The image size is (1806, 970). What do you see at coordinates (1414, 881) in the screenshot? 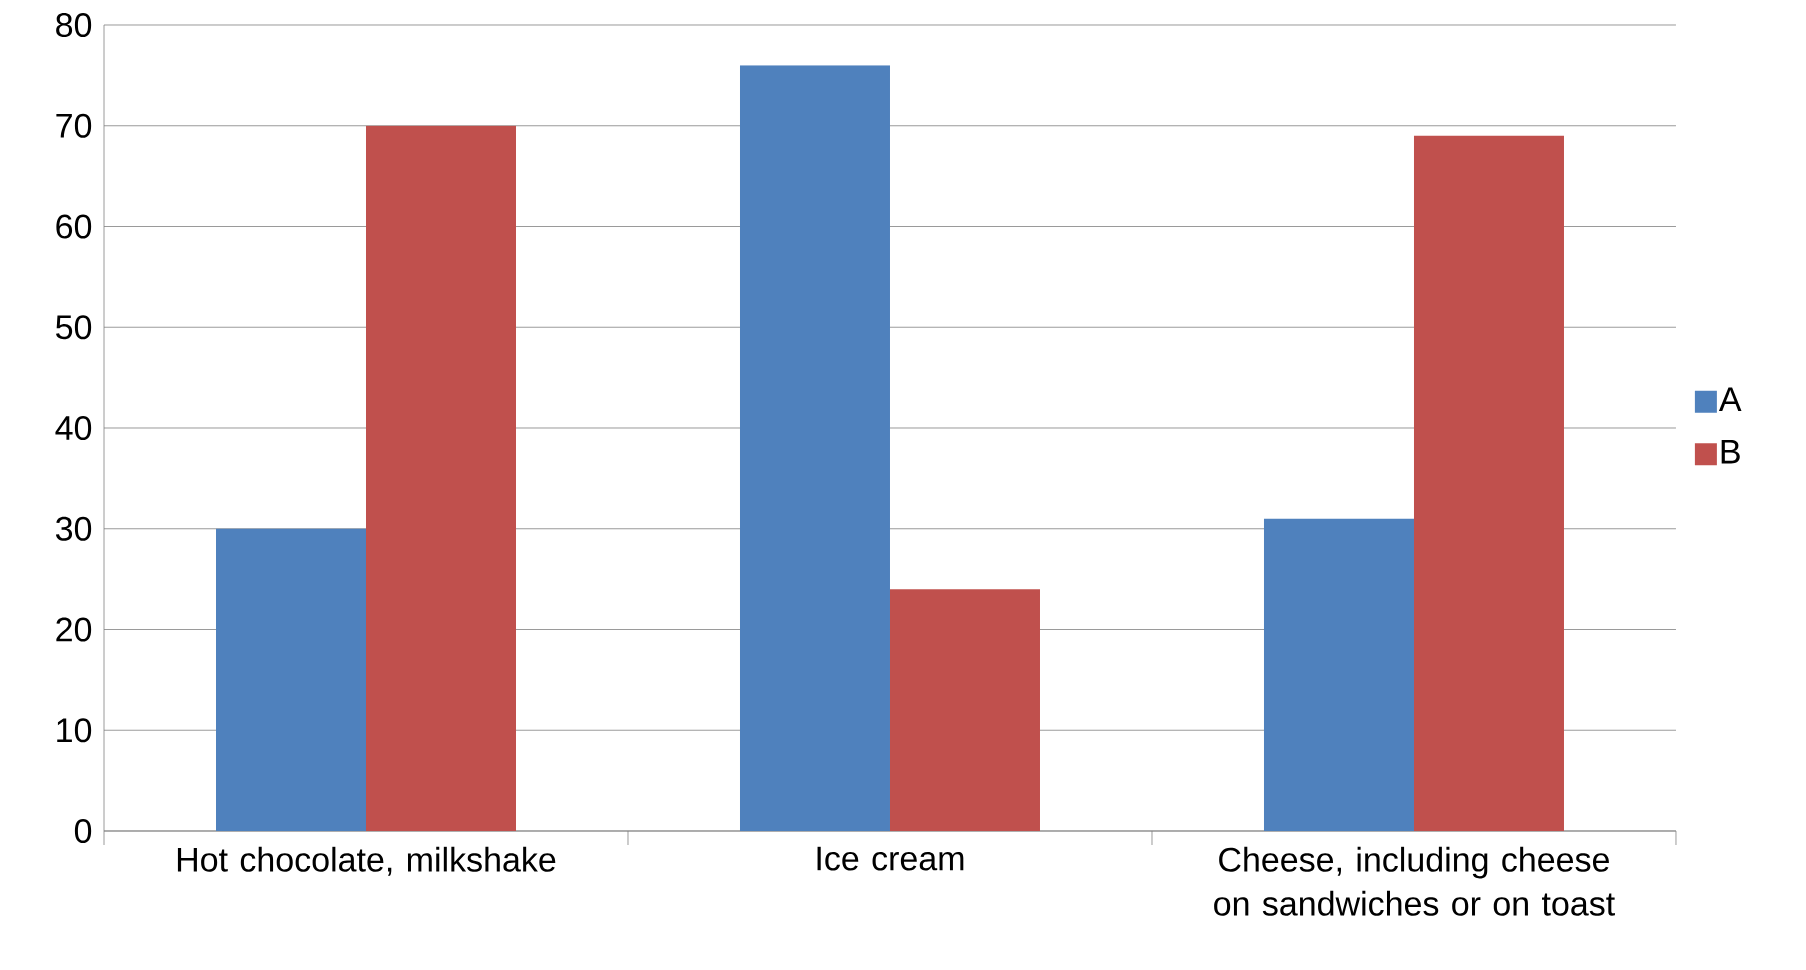
I see `x-tick-label: Cheese, including cheese on sandwiches or on toast` at bounding box center [1414, 881].